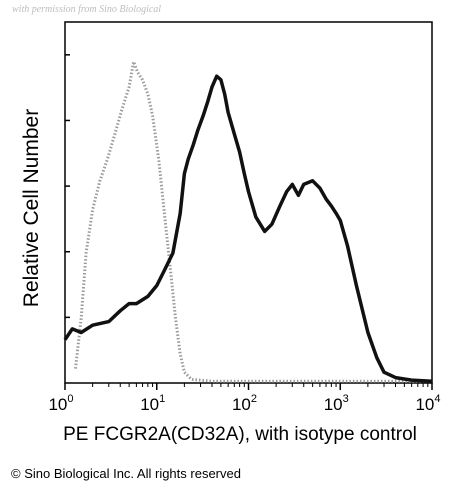 Image resolution: width=450 pixels, height=486 pixels. Describe the element at coordinates (427, 403) in the screenshot. I see `x-tick-label: 10⁴` at that location.